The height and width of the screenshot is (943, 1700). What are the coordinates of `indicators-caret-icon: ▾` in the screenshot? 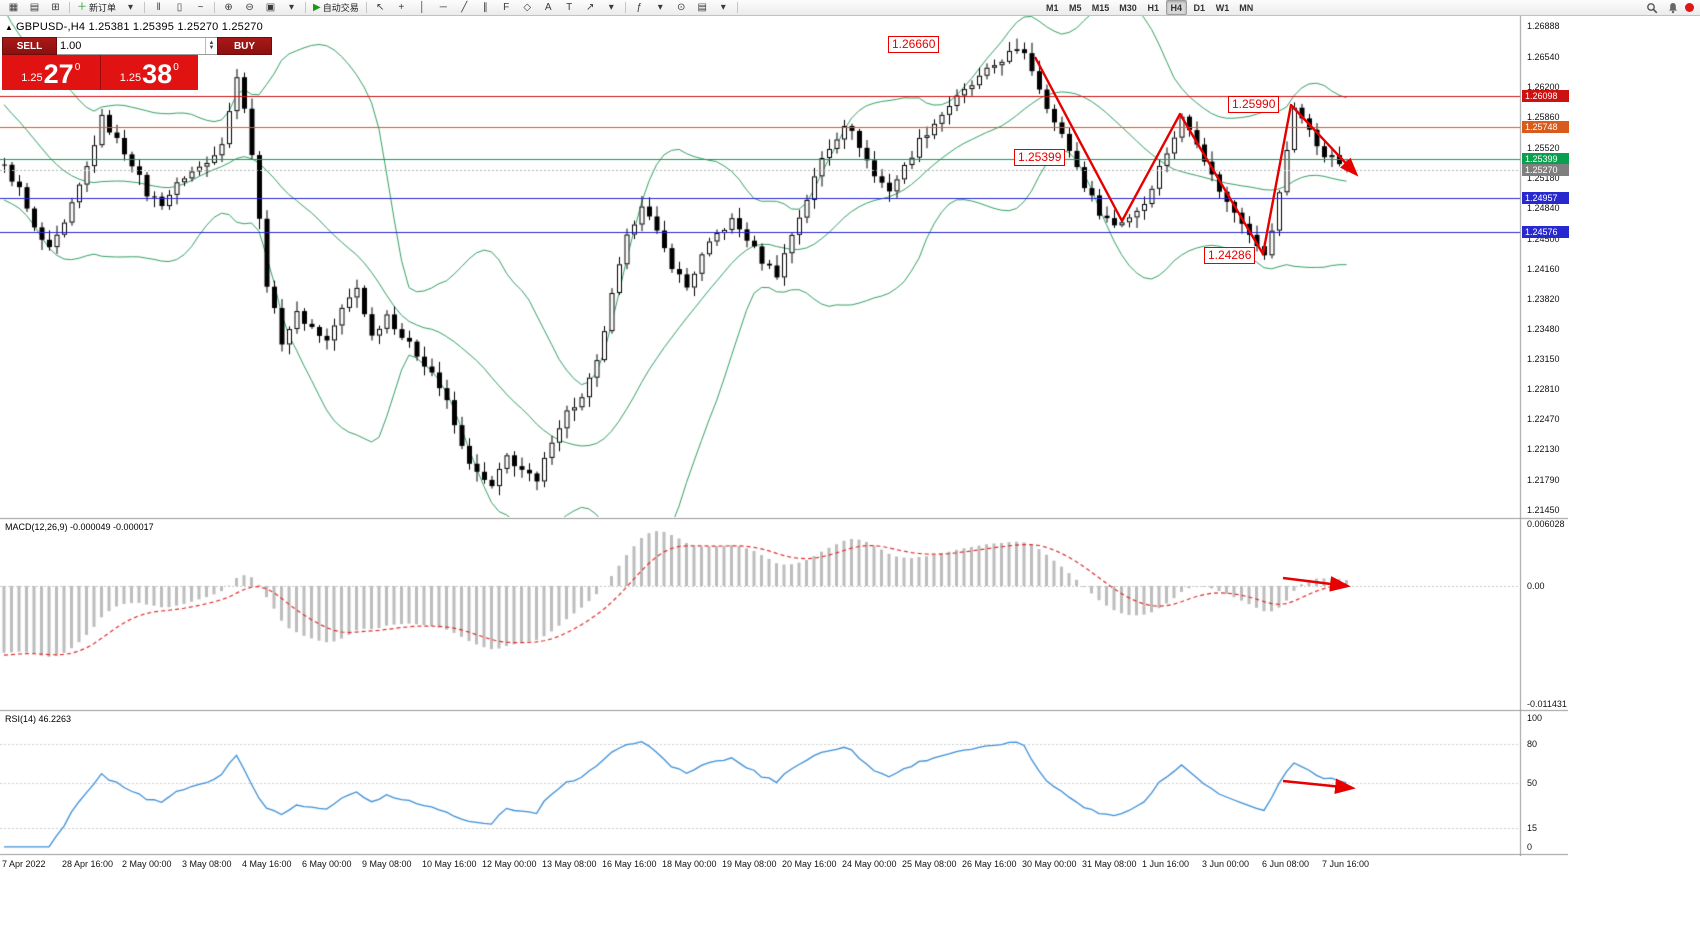 It's located at (660, 7).